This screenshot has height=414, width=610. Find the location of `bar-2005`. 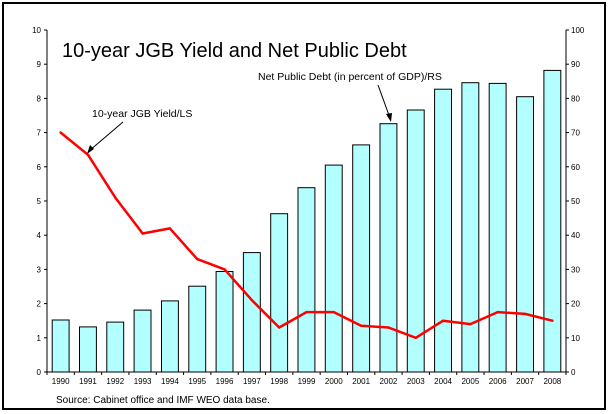

bar-2005 is located at coordinates (470, 227).